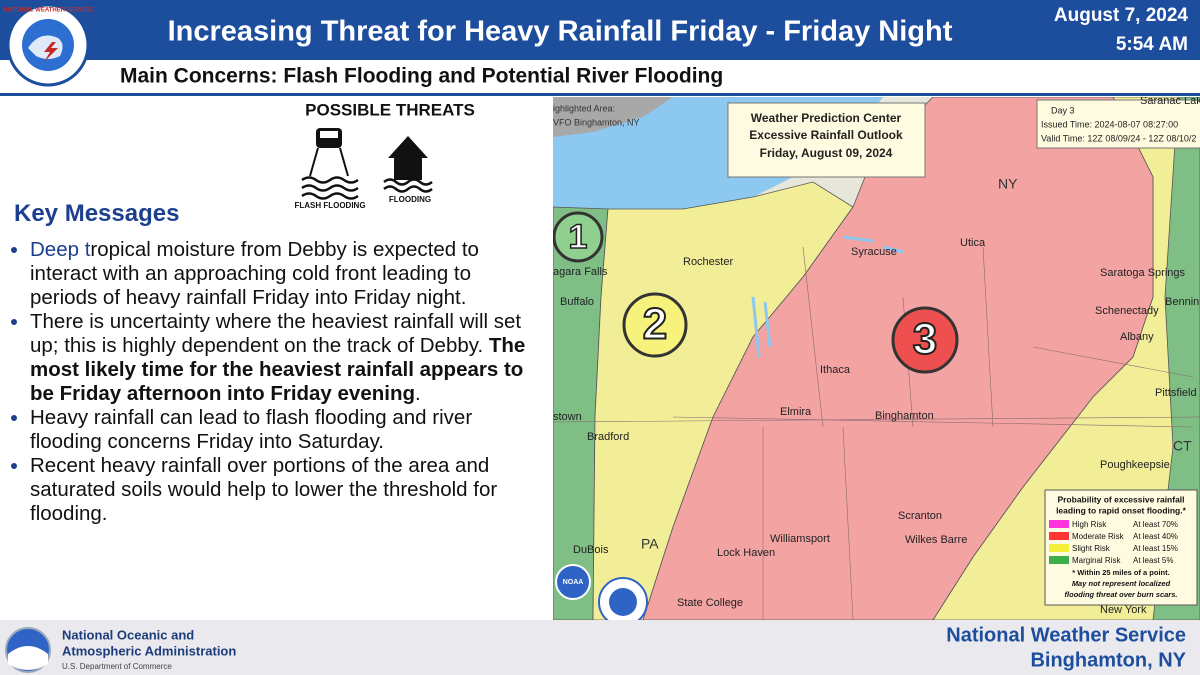 The image size is (1200, 675). Describe the element at coordinates (1121, 510) in the screenshot. I see `legend-title: leading to rapid onset flooding.*` at that location.